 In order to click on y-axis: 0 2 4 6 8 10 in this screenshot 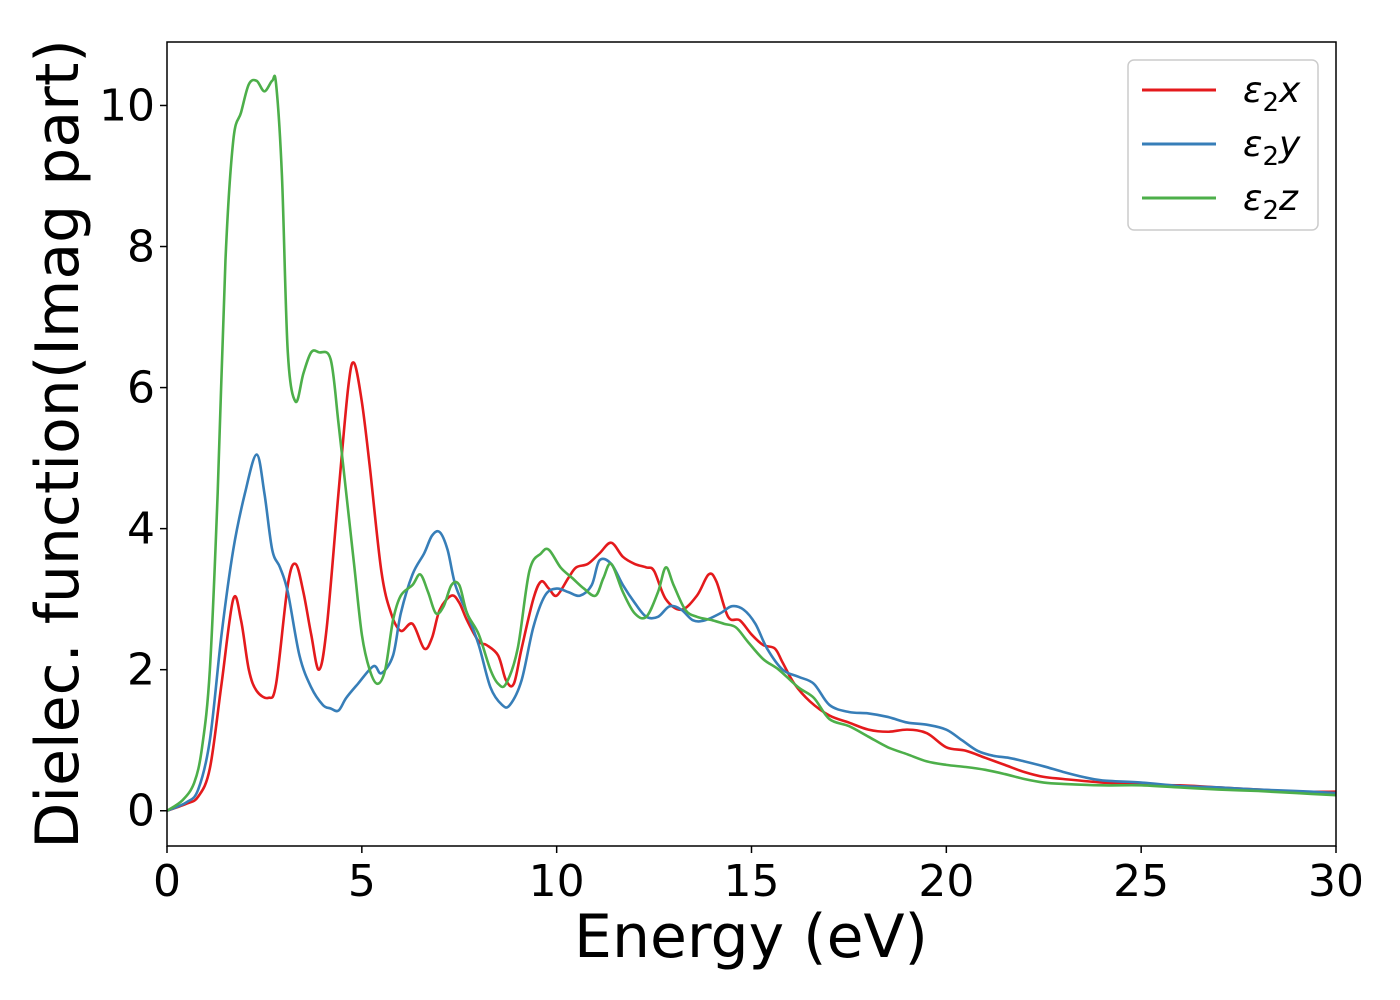, I will do `click(133, 458)`.